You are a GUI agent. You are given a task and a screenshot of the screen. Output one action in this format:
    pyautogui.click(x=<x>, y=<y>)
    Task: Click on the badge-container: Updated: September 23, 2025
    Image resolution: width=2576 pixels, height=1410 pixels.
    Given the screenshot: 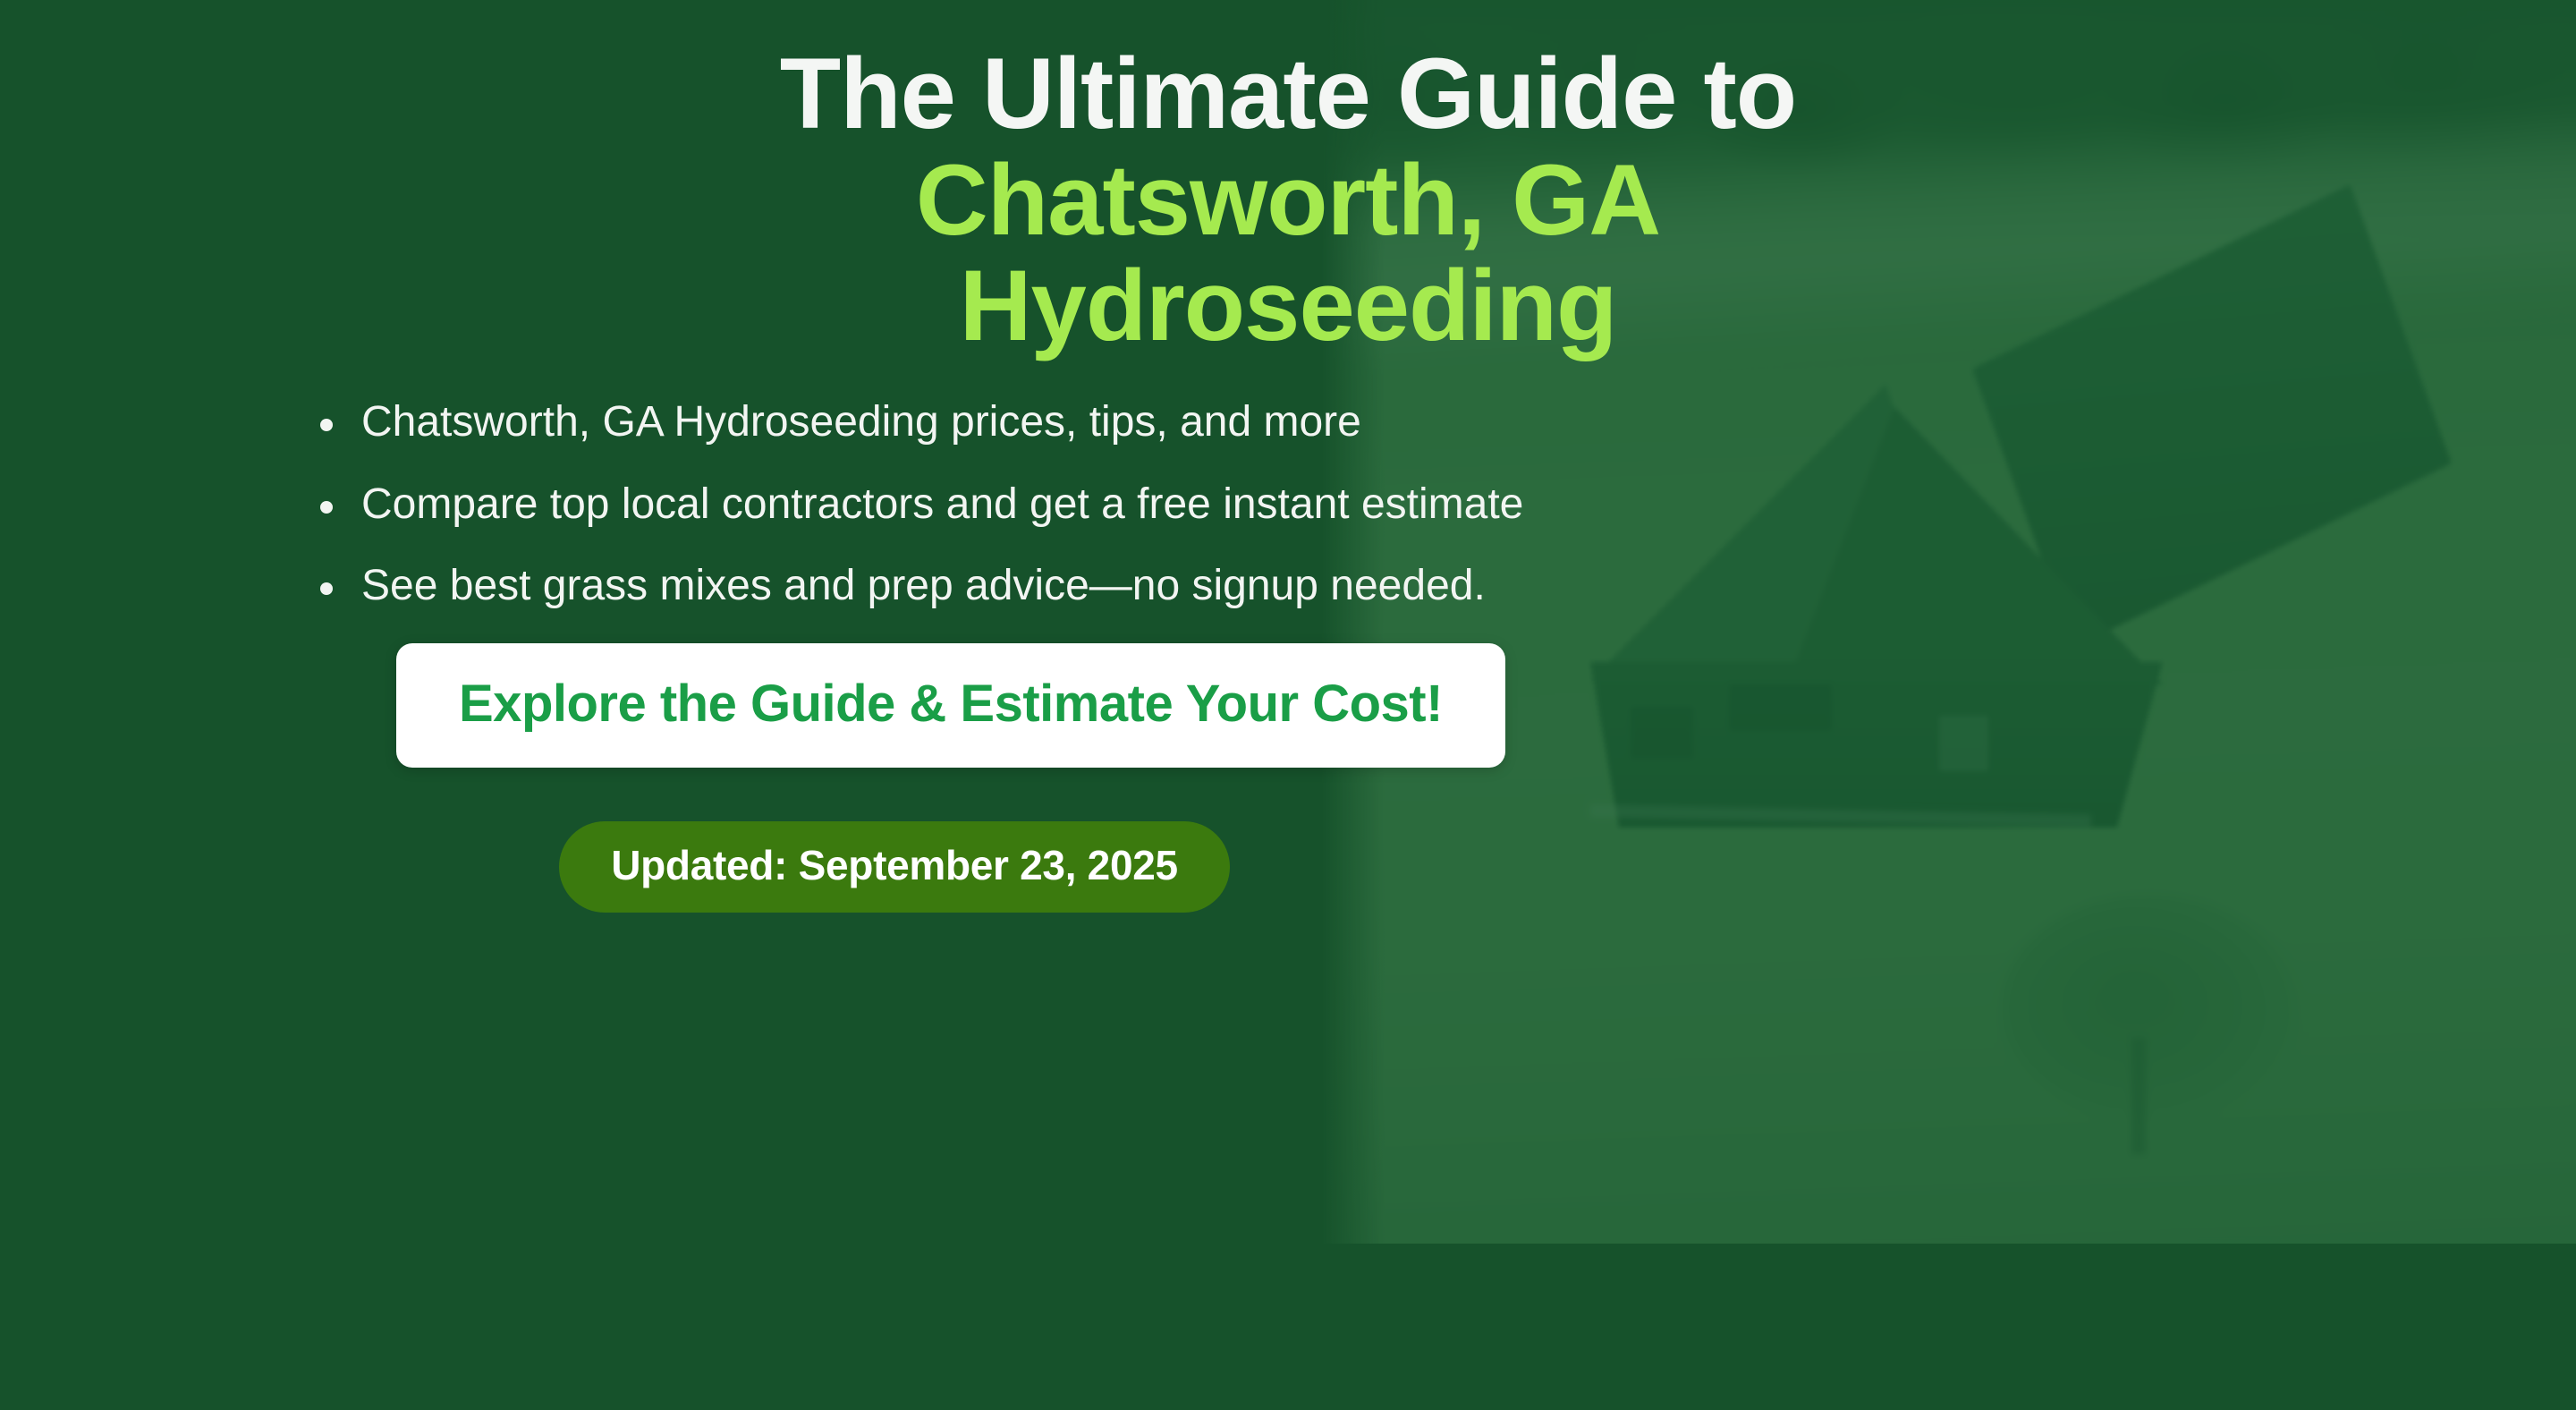 What is the action you would take?
    pyautogui.click(x=1288, y=867)
    